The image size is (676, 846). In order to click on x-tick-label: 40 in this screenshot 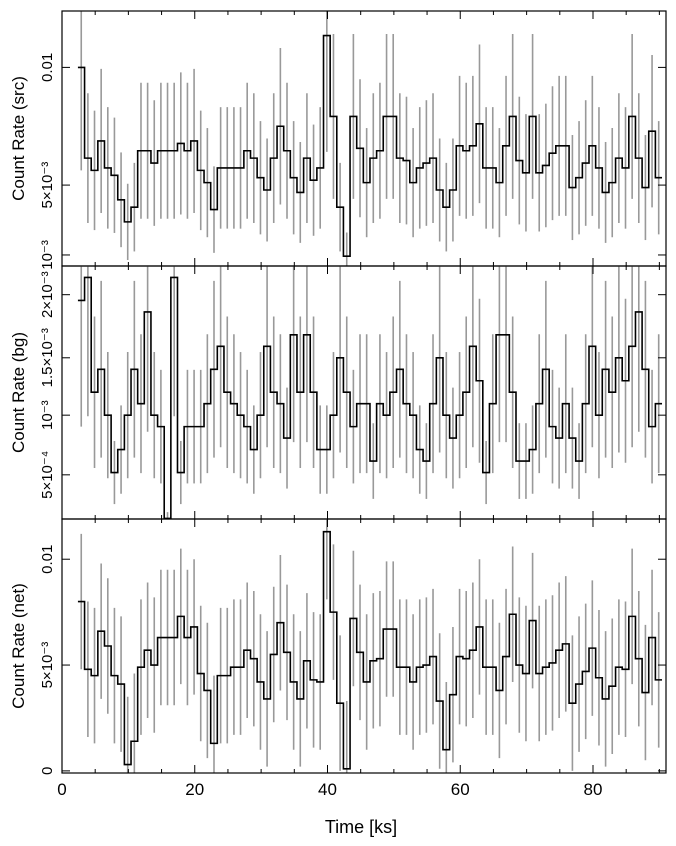, I will do `click(327, 789)`.